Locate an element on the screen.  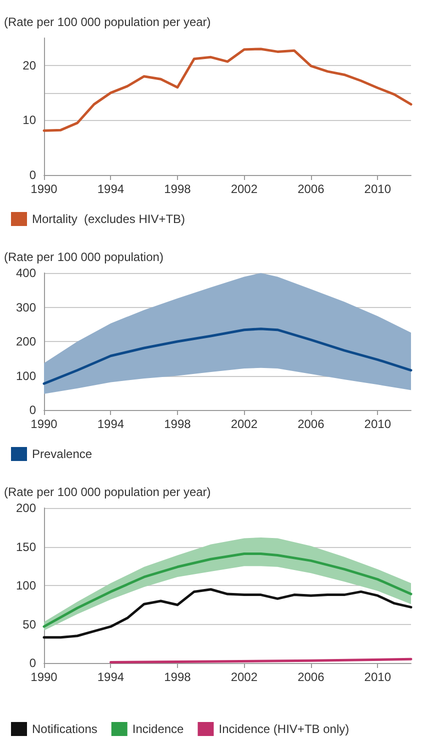
y-tick-label: 10 is located at coordinates (29, 120).